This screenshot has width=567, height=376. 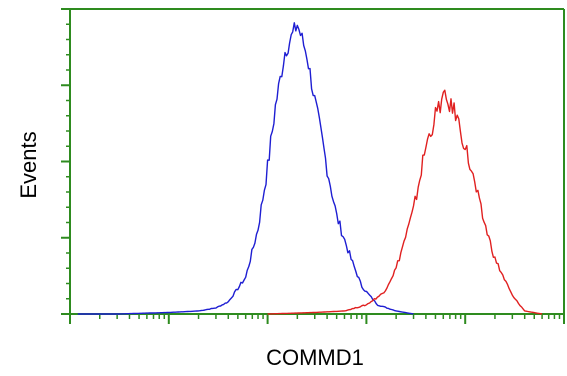 What do you see at coordinates (28, 164) in the screenshot?
I see `y-axis-label: Events` at bounding box center [28, 164].